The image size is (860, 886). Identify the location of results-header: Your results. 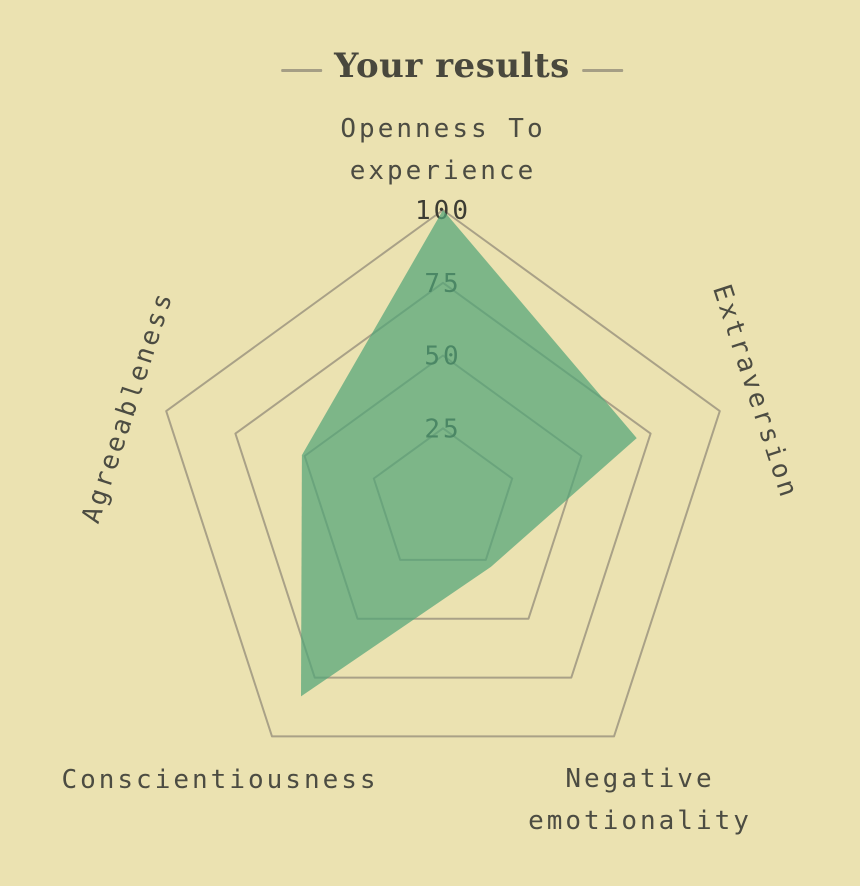
(452, 66).